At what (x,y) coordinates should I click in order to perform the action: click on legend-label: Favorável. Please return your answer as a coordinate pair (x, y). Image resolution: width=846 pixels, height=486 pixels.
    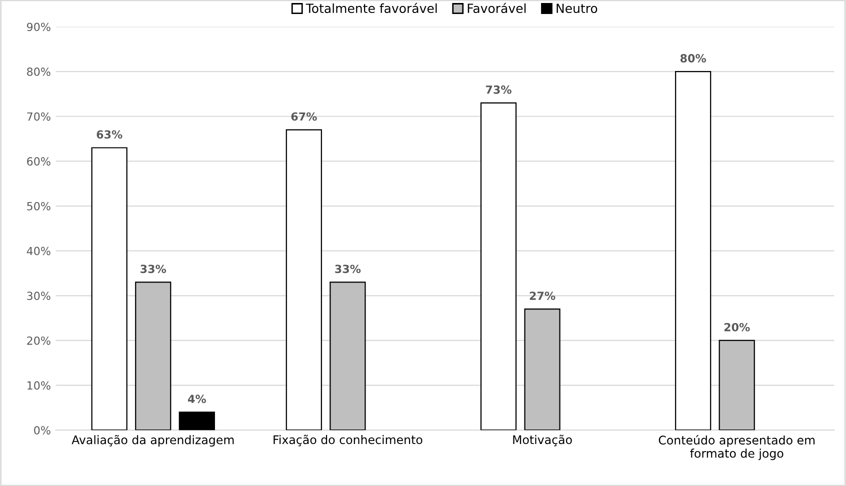
    Looking at the image, I should click on (497, 8).